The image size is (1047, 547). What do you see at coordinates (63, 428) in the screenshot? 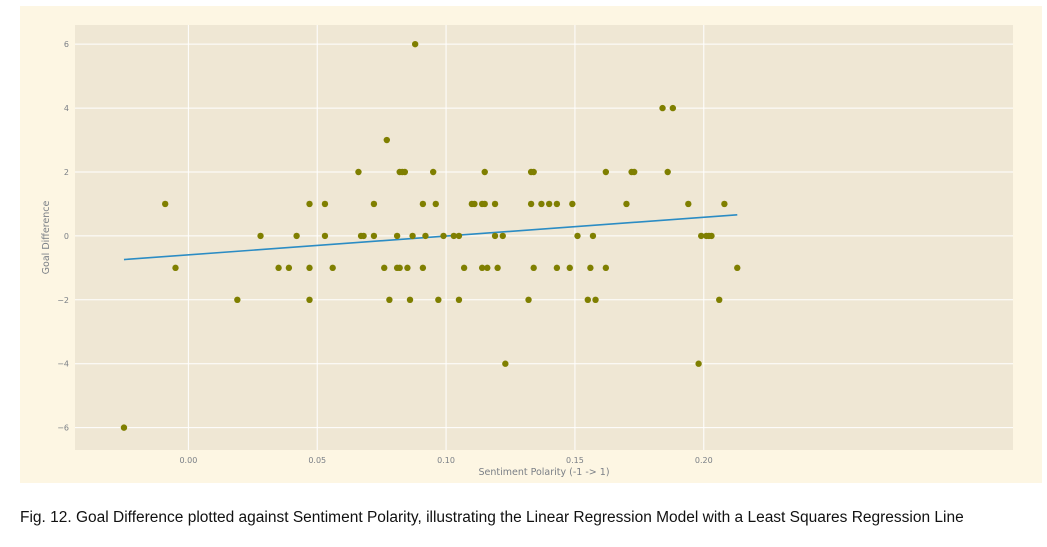
I see `y-tick-label: −6` at bounding box center [63, 428].